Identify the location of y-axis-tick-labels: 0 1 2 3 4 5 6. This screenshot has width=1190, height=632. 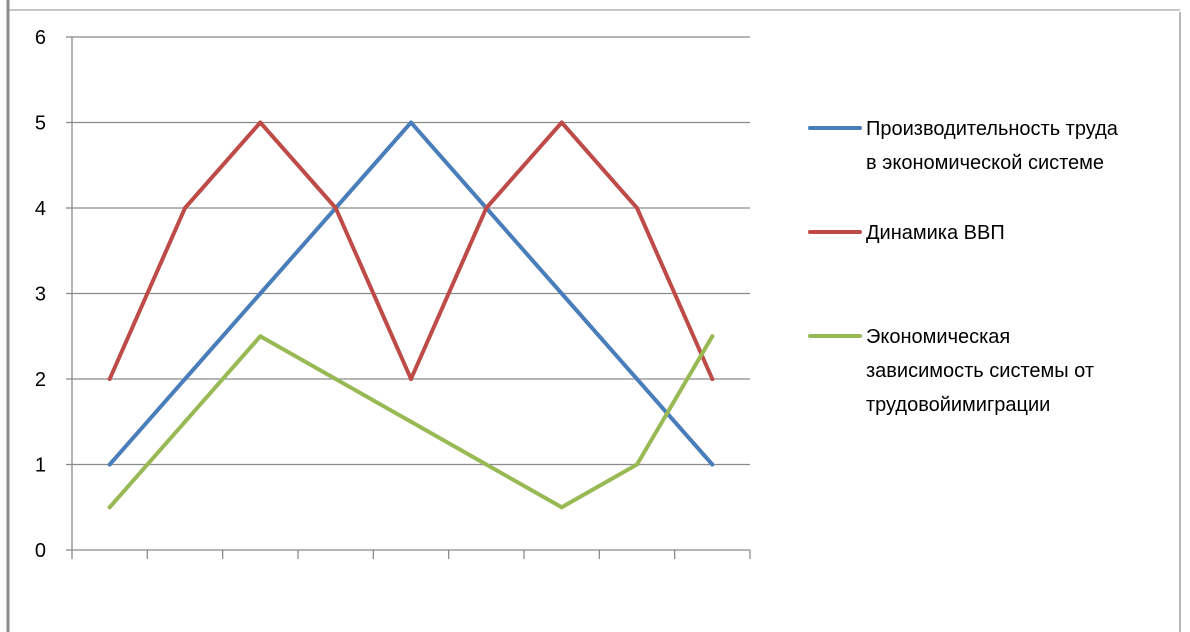
(40, 294).